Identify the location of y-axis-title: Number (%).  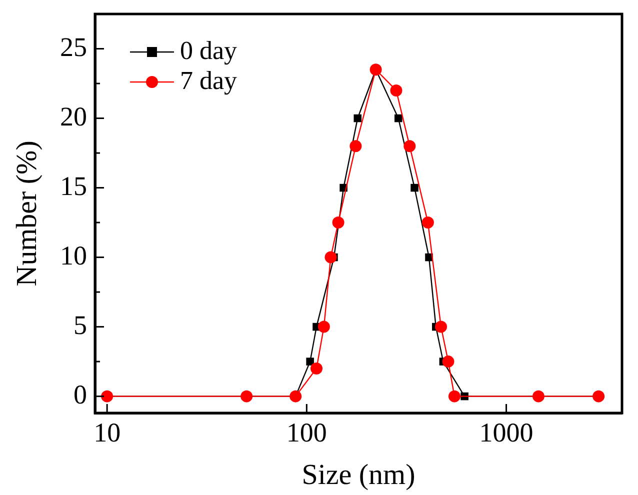
(27, 213).